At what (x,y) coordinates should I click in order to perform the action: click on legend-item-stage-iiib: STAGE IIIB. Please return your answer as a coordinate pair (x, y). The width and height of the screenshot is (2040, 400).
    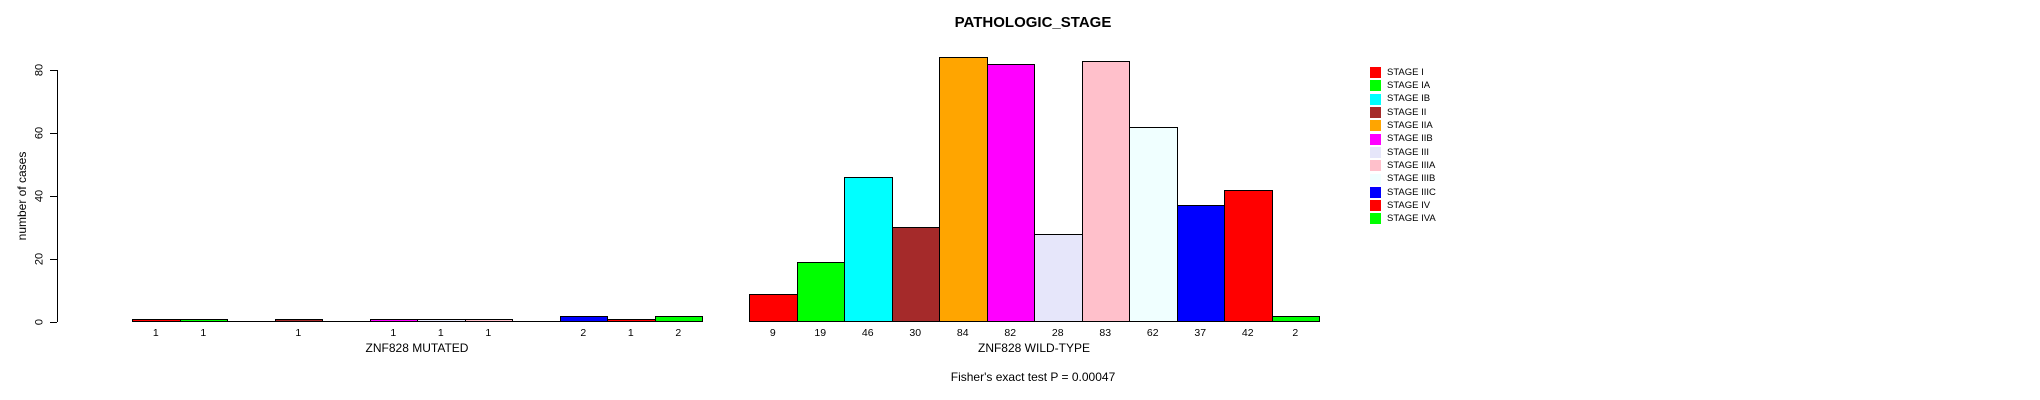
    Looking at the image, I should click on (1403, 178).